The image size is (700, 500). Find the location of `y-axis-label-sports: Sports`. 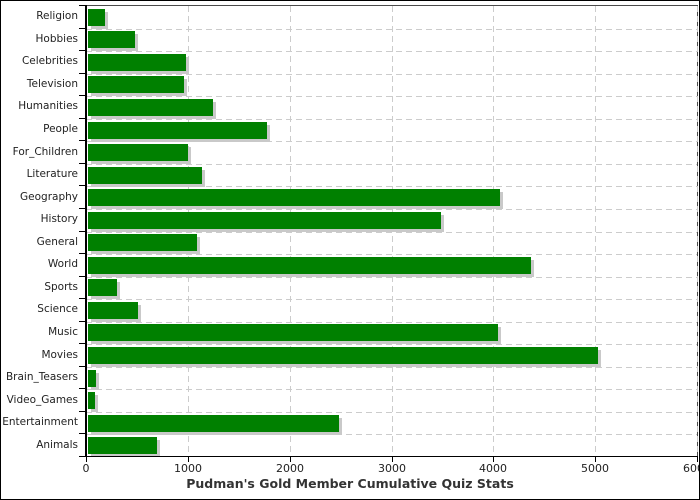

y-axis-label-sports: Sports is located at coordinates (61, 286).